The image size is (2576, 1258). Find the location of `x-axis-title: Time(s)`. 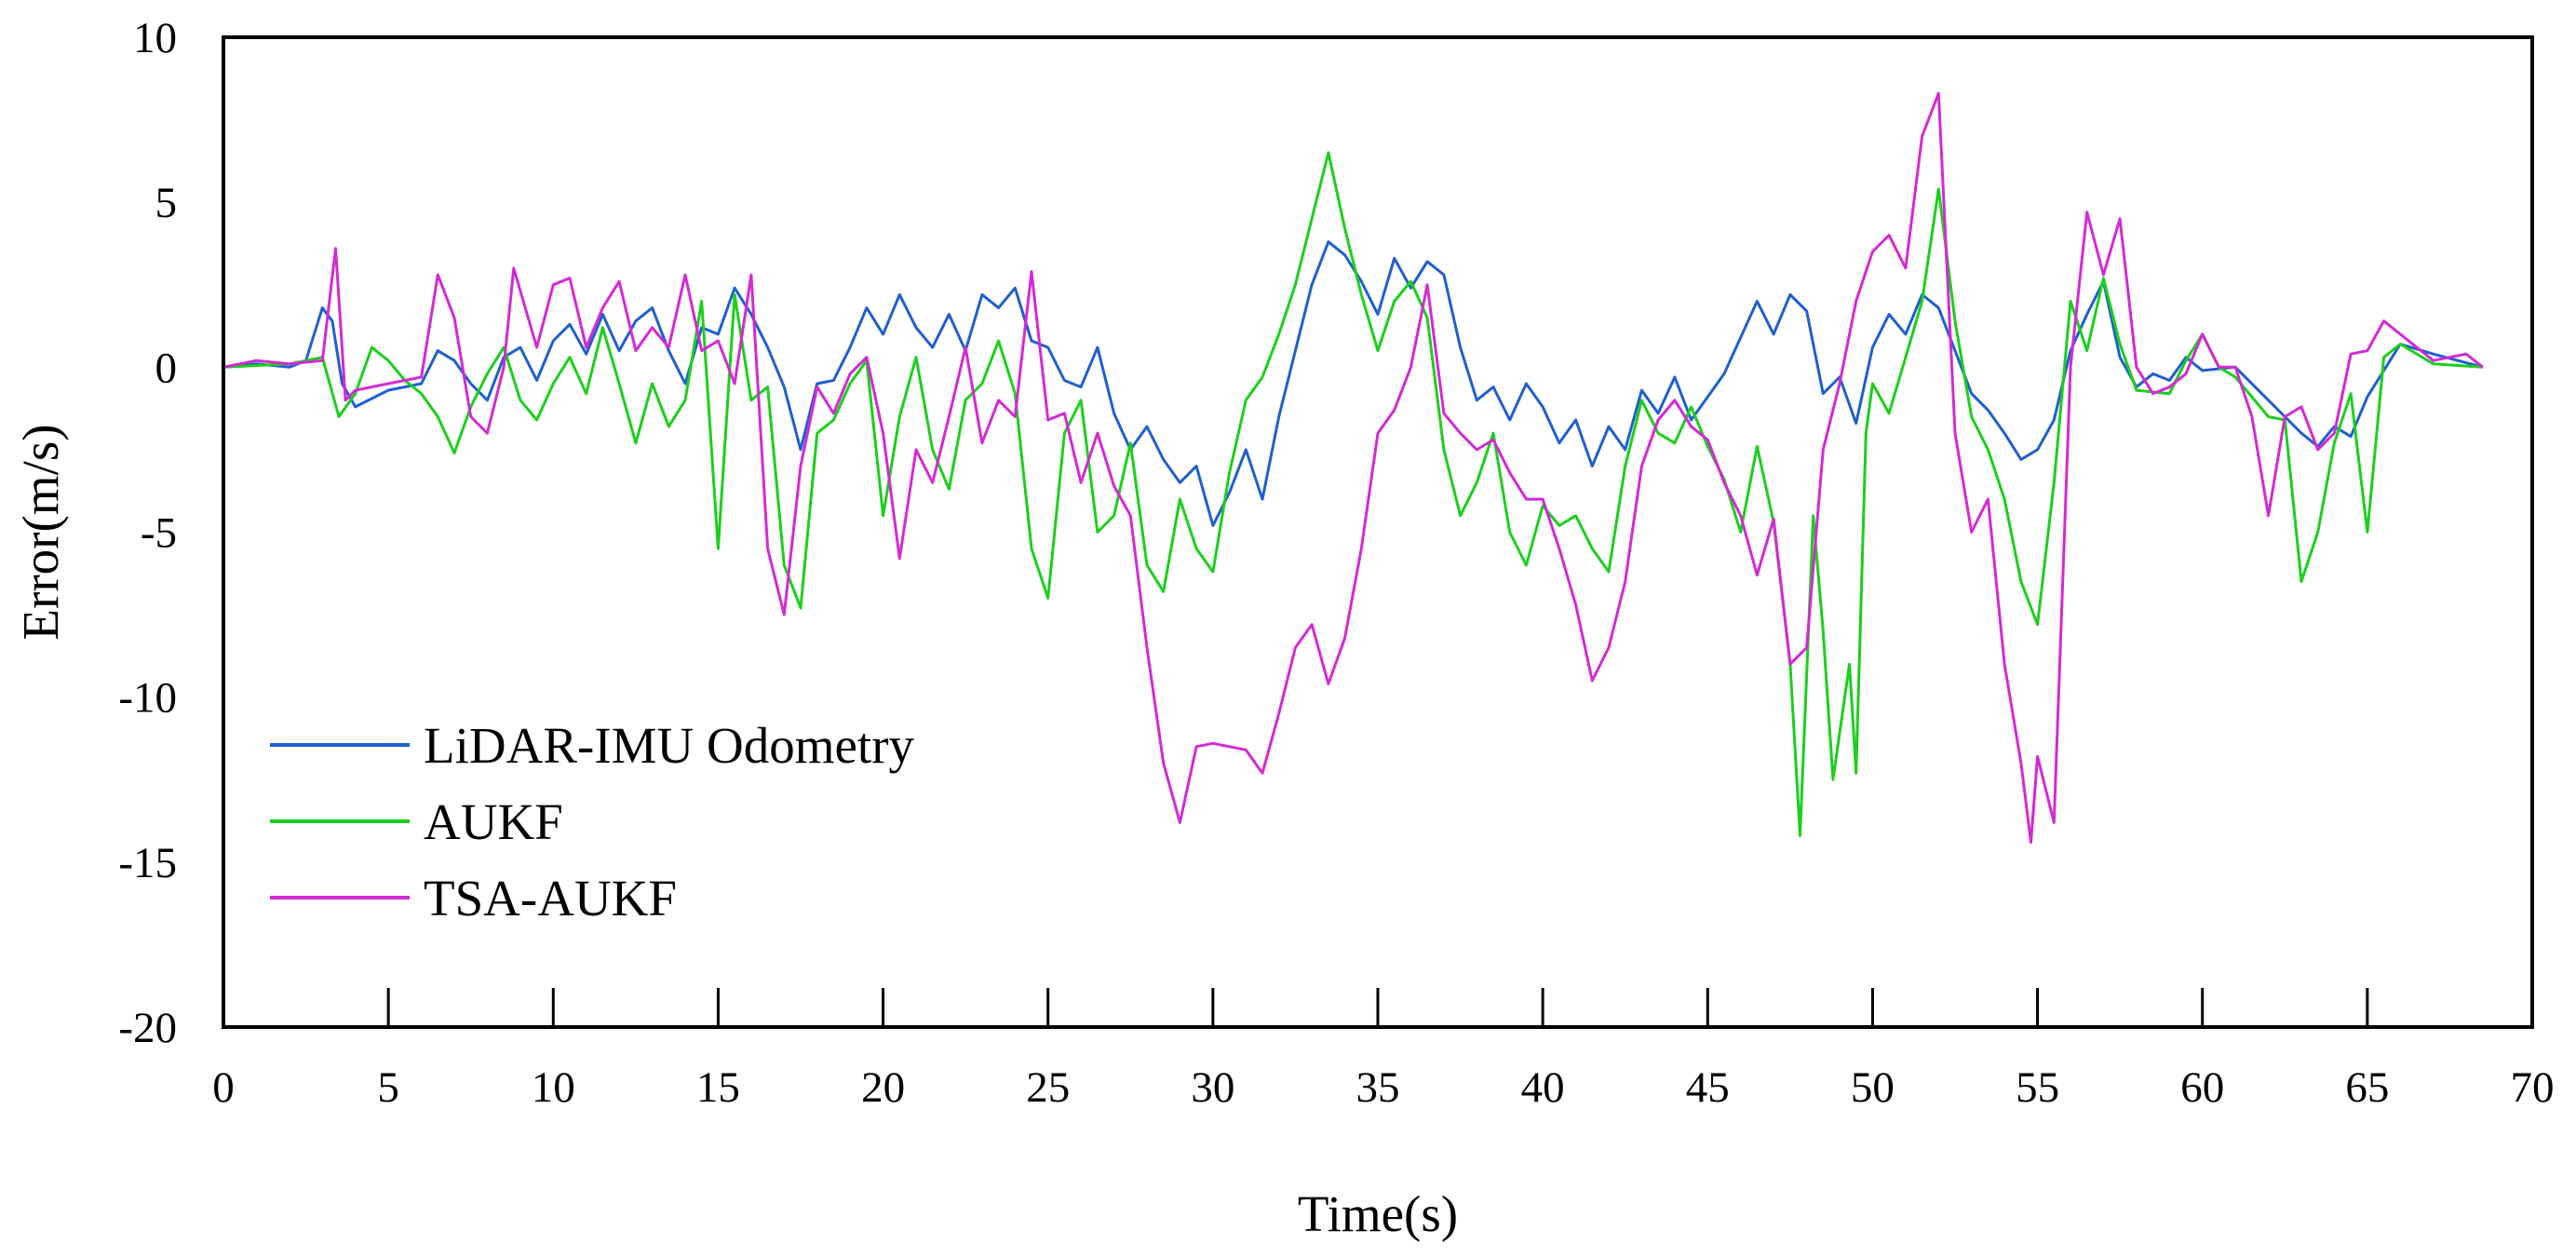

x-axis-title: Time(s) is located at coordinates (1378, 1213).